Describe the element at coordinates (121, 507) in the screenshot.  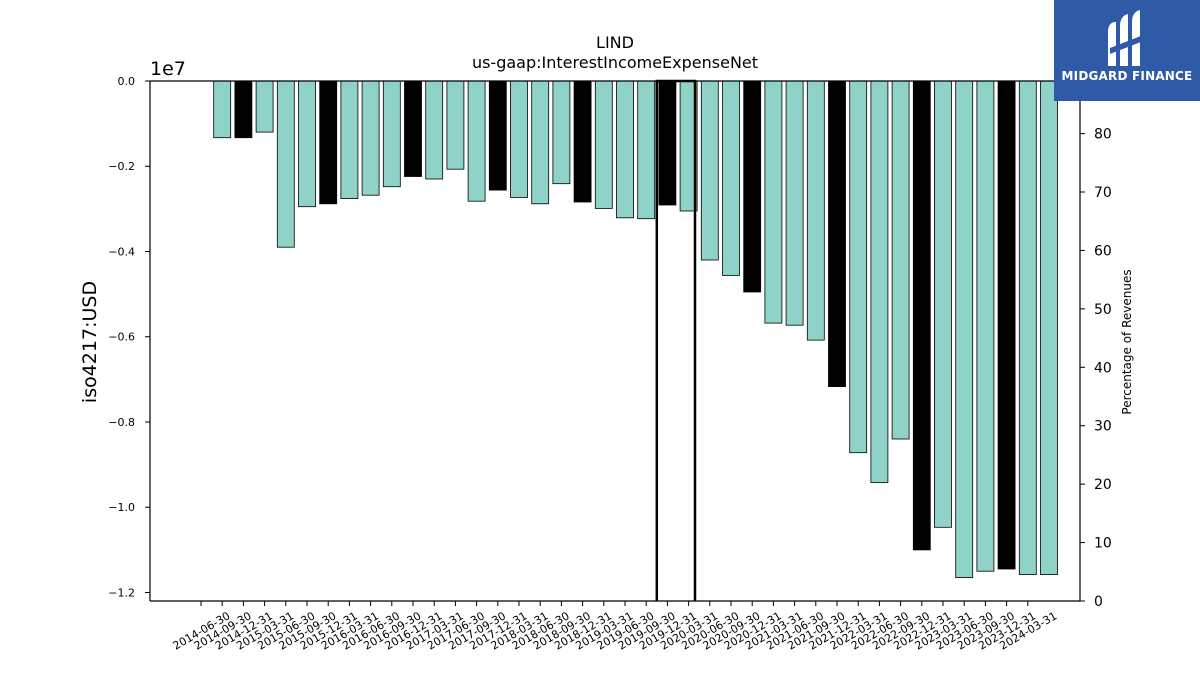
I see `y-tick-label: −1.0` at that location.